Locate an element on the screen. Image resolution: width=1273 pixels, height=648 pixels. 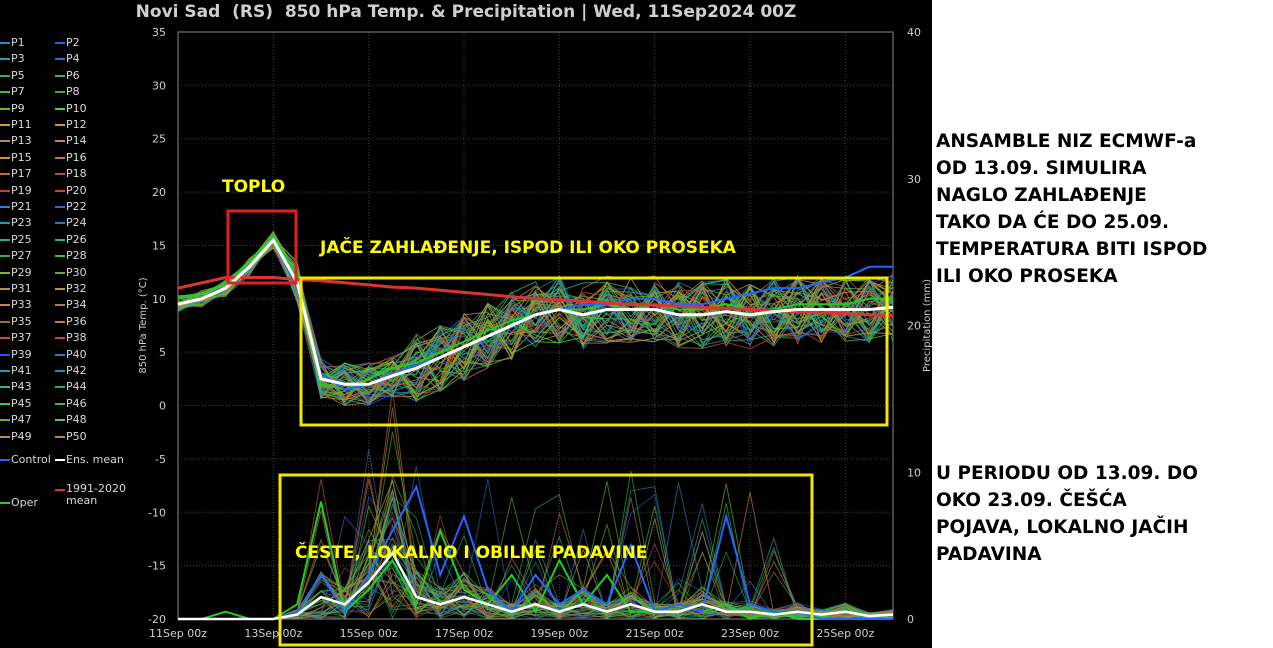
legend-label: P23 is located at coordinates (21, 223).